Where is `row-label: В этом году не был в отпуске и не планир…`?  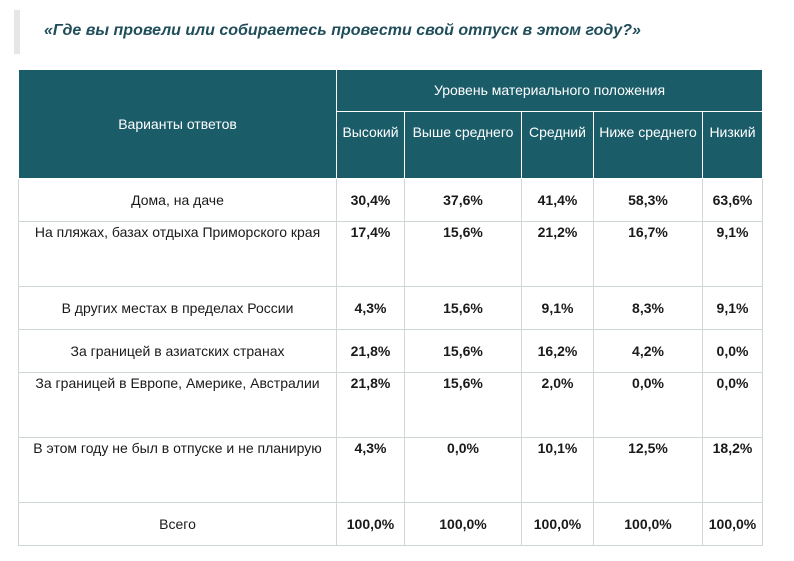 row-label: В этом году не был в отпуске и не планир… is located at coordinates (177, 470).